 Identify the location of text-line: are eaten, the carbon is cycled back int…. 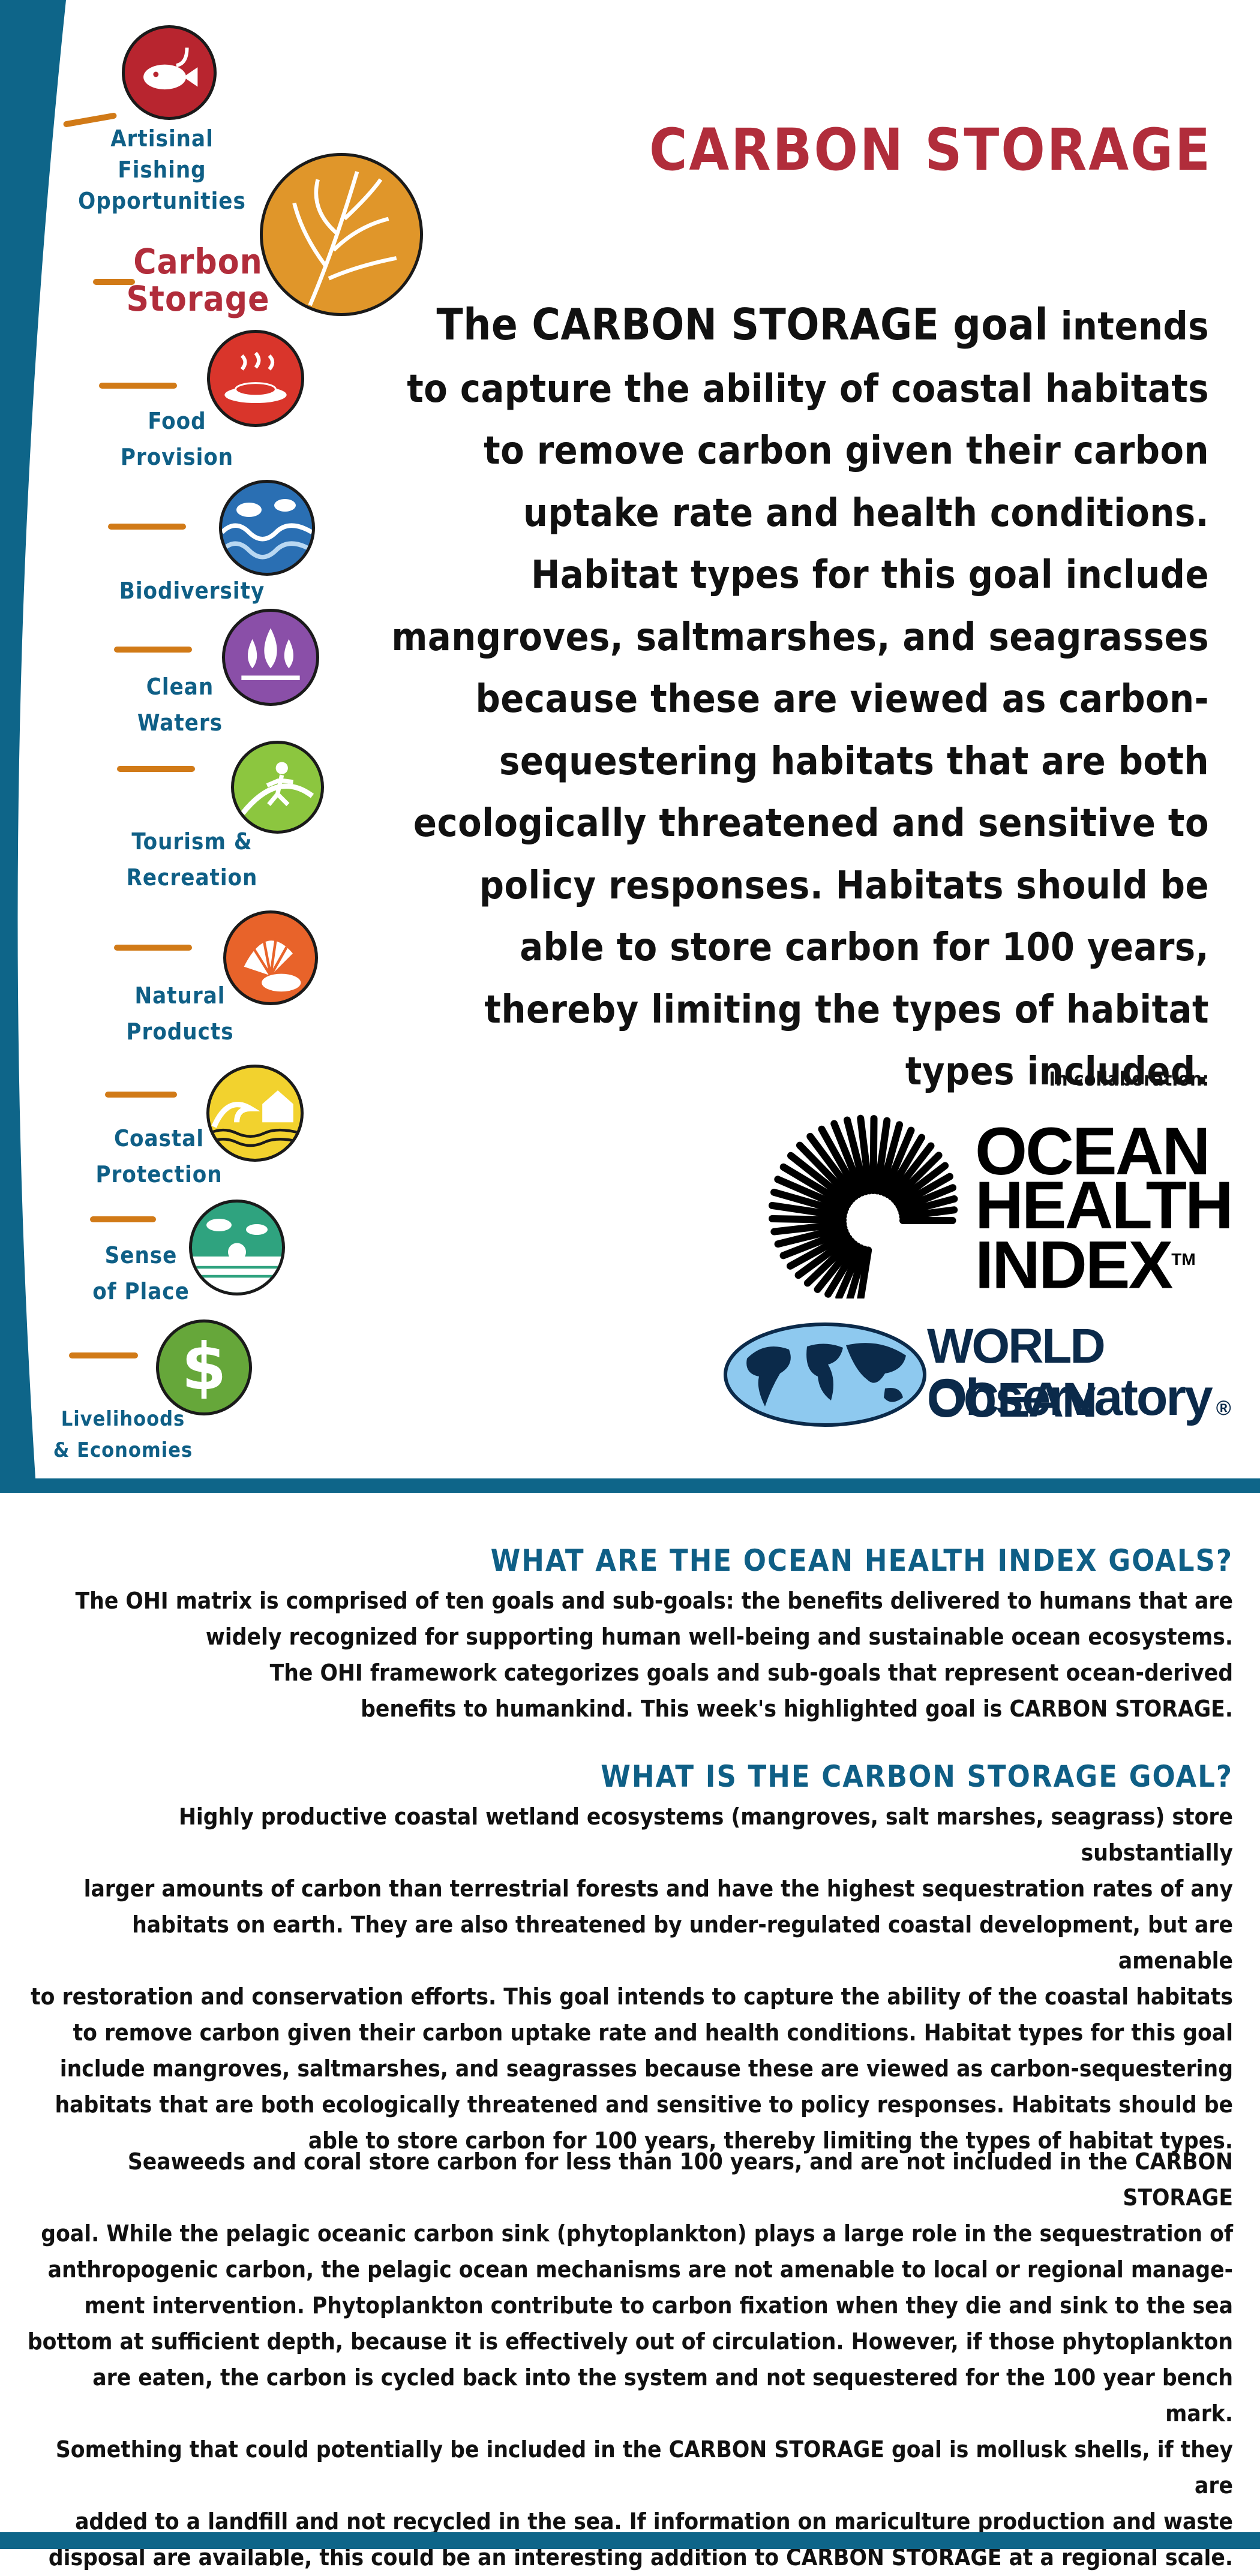
(662, 2396).